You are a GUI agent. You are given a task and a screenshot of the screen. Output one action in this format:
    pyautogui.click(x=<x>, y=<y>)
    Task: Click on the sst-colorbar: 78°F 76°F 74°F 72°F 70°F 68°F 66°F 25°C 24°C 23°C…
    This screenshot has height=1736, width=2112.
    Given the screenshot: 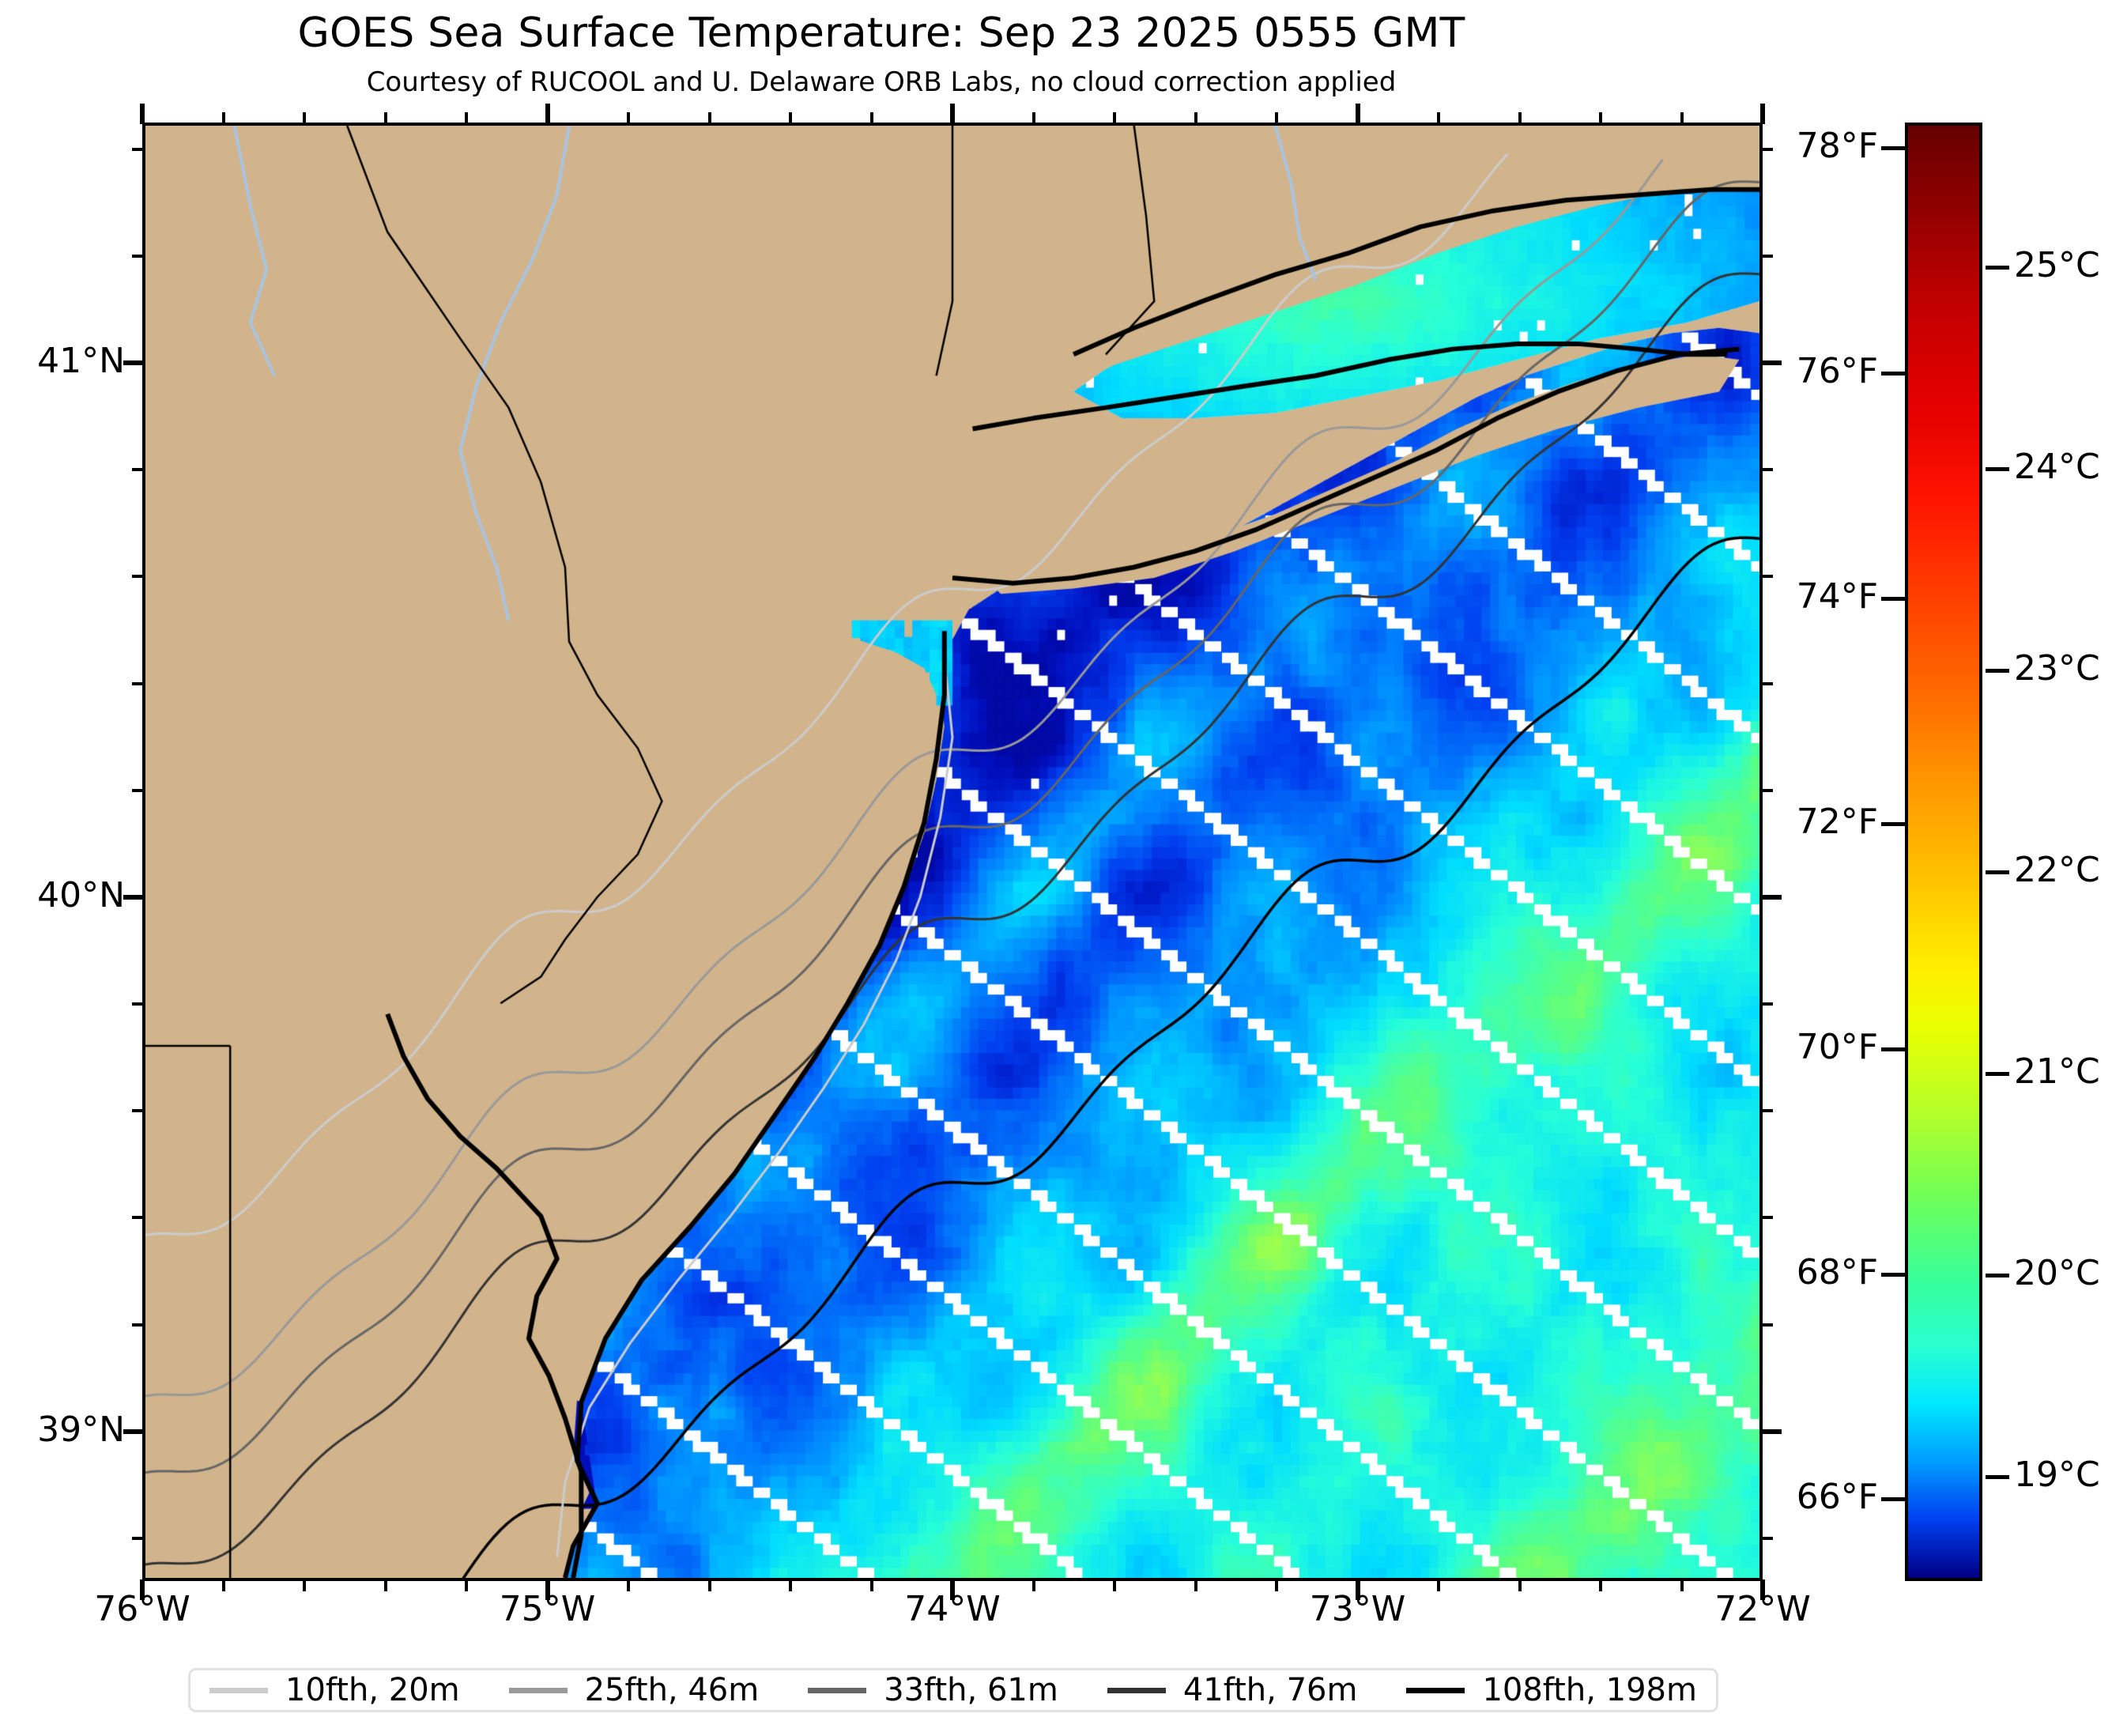 What is the action you would take?
    pyautogui.click(x=1948, y=852)
    